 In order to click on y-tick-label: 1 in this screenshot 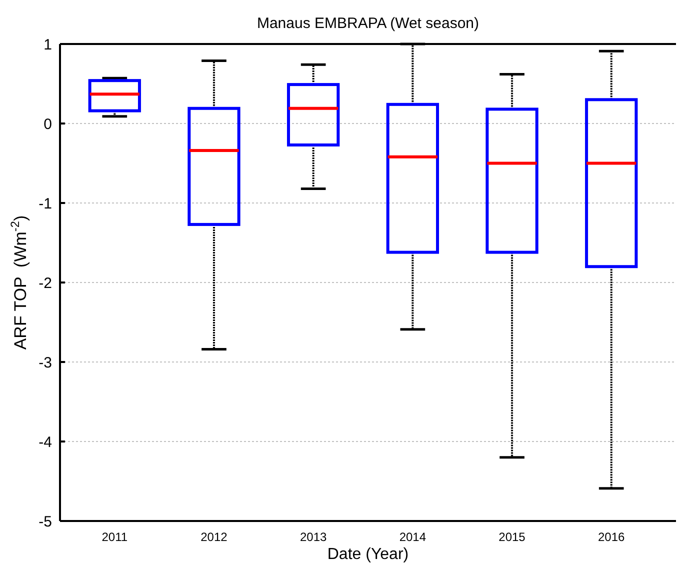, I will do `click(48, 45)`.